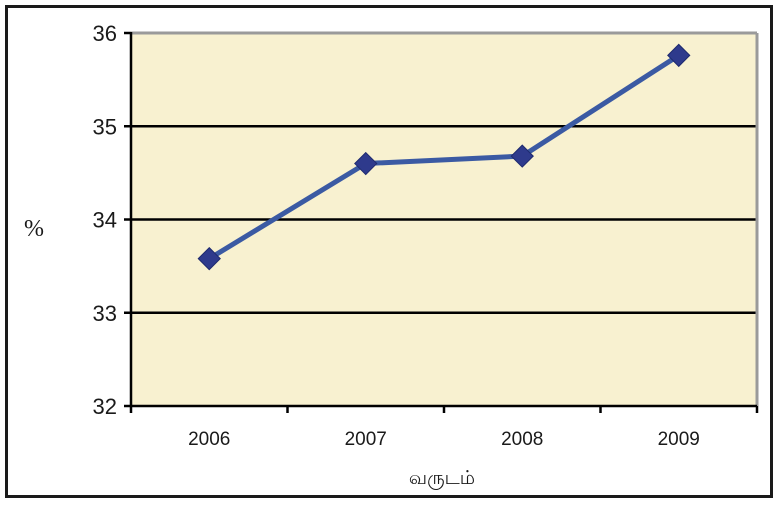  I want to click on x-tick-label: 2007, so click(366, 439).